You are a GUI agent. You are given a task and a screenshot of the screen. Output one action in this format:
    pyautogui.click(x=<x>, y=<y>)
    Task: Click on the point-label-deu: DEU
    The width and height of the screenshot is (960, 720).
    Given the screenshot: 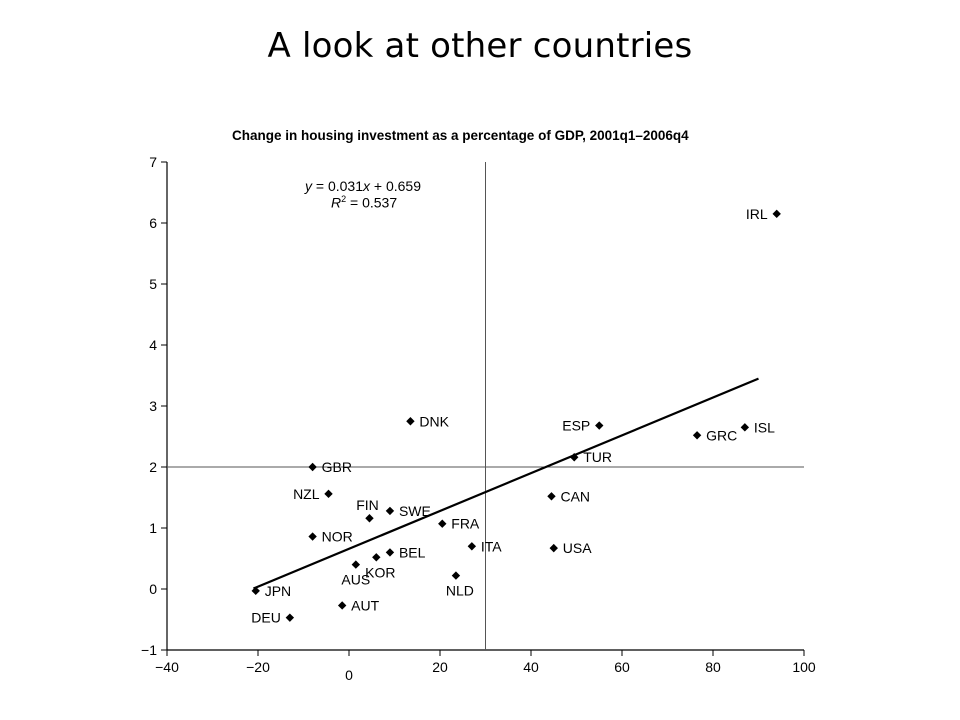 What is the action you would take?
    pyautogui.click(x=266, y=618)
    